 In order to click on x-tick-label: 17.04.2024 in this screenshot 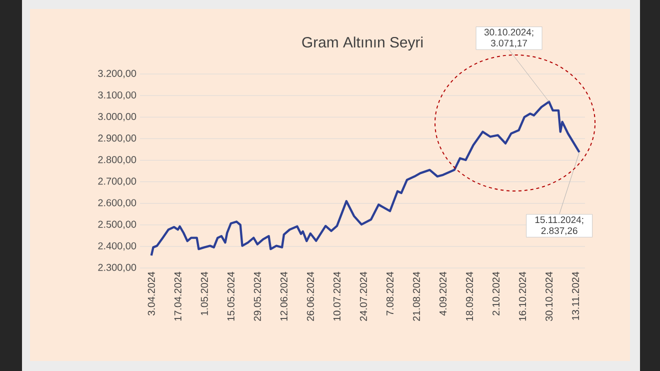, I will do `click(178, 296)`.